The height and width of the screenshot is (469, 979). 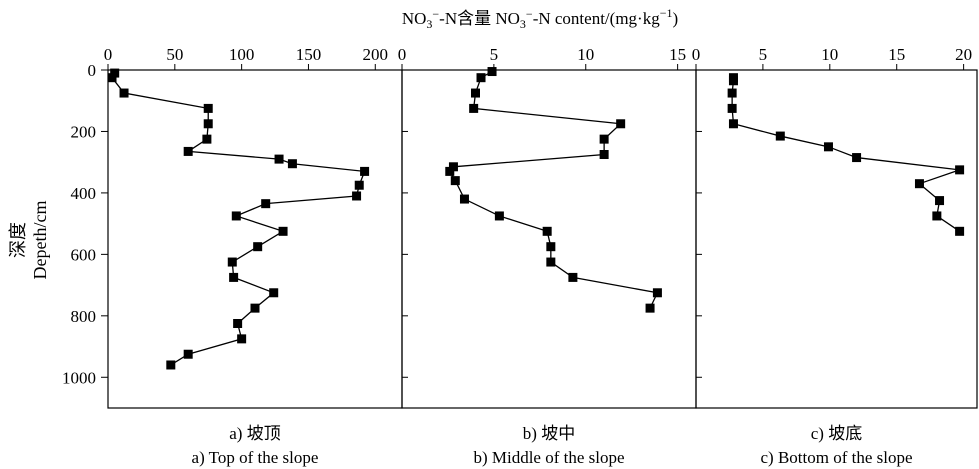 What do you see at coordinates (553, 189) in the screenshot?
I see `series-line` at bounding box center [553, 189].